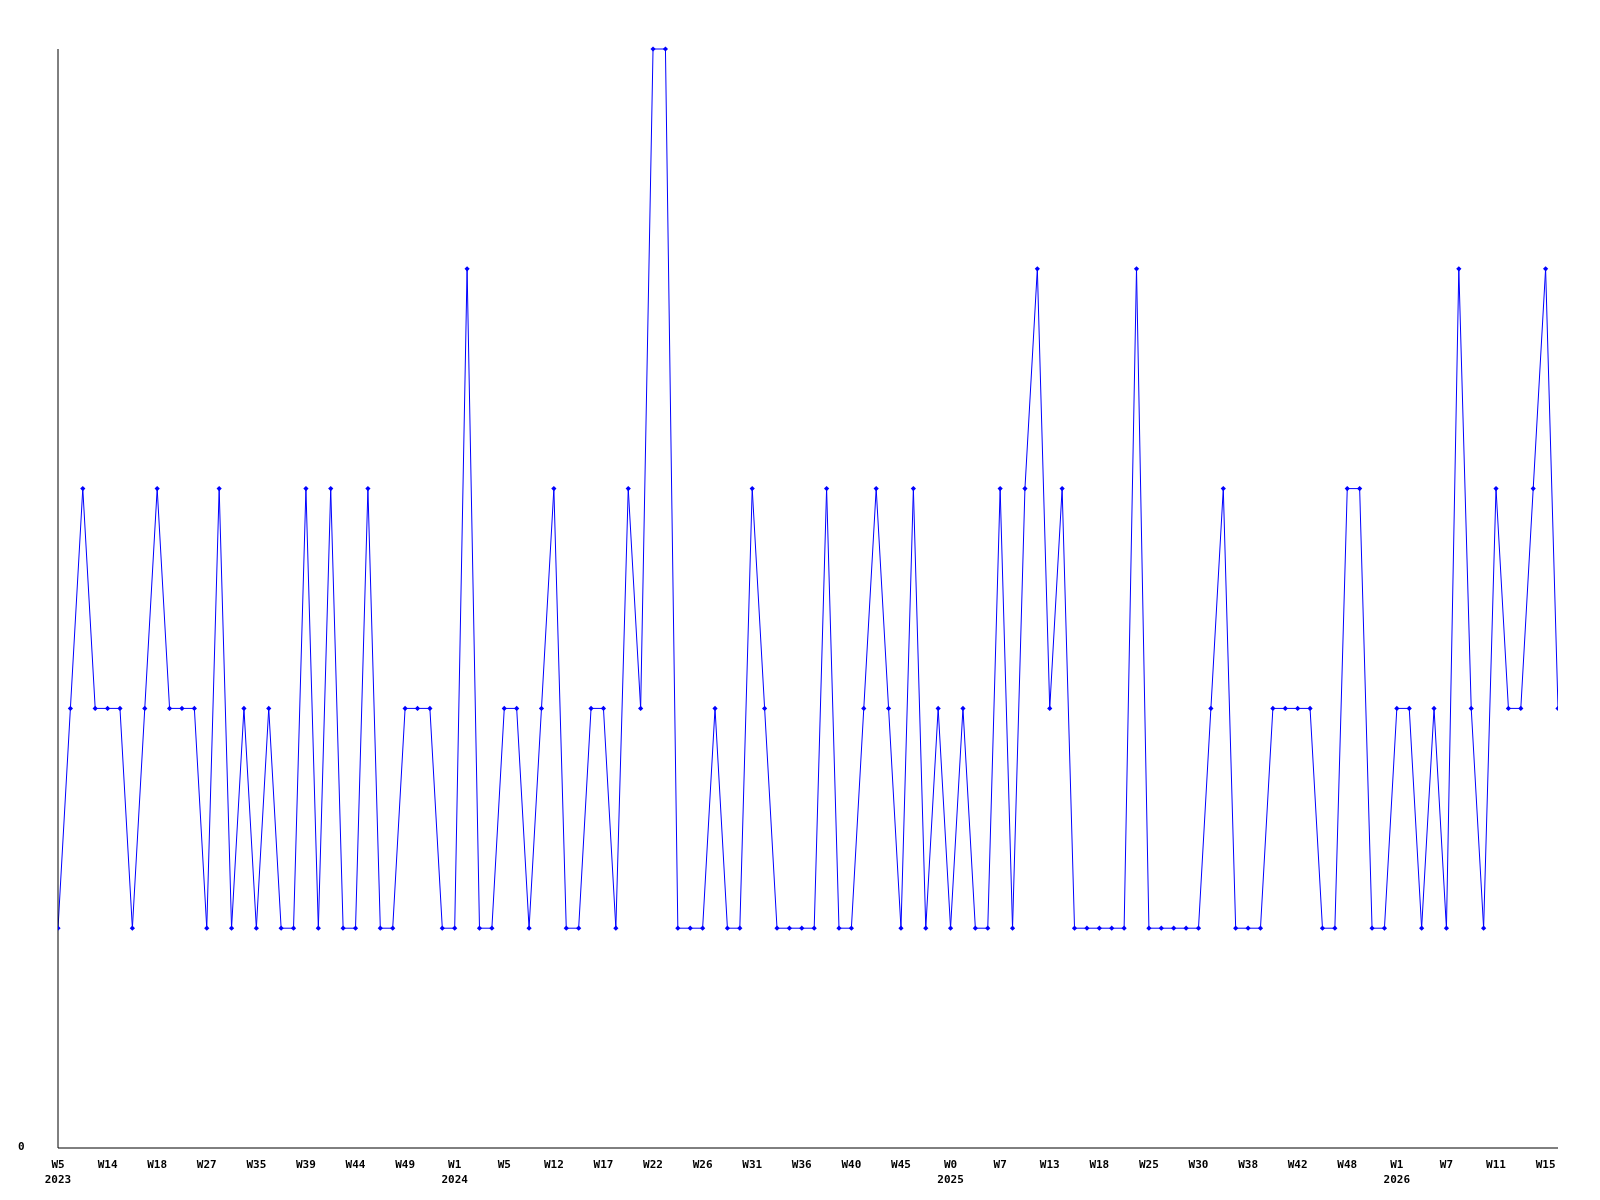 The width and height of the screenshot is (1600, 1200). Describe the element at coordinates (1397, 1172) in the screenshot. I see `x-tick-label: W1 2026` at that location.